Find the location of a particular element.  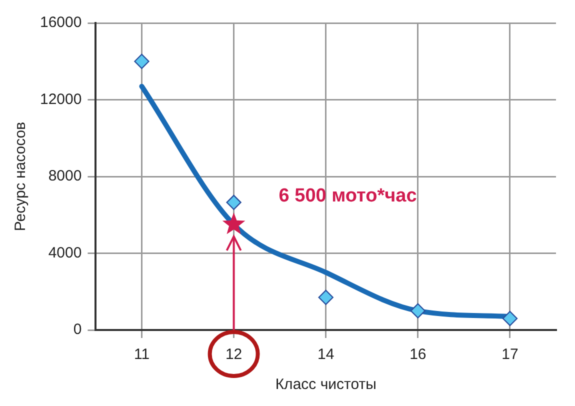

y-tick-label: 8000 is located at coordinates (65, 176).